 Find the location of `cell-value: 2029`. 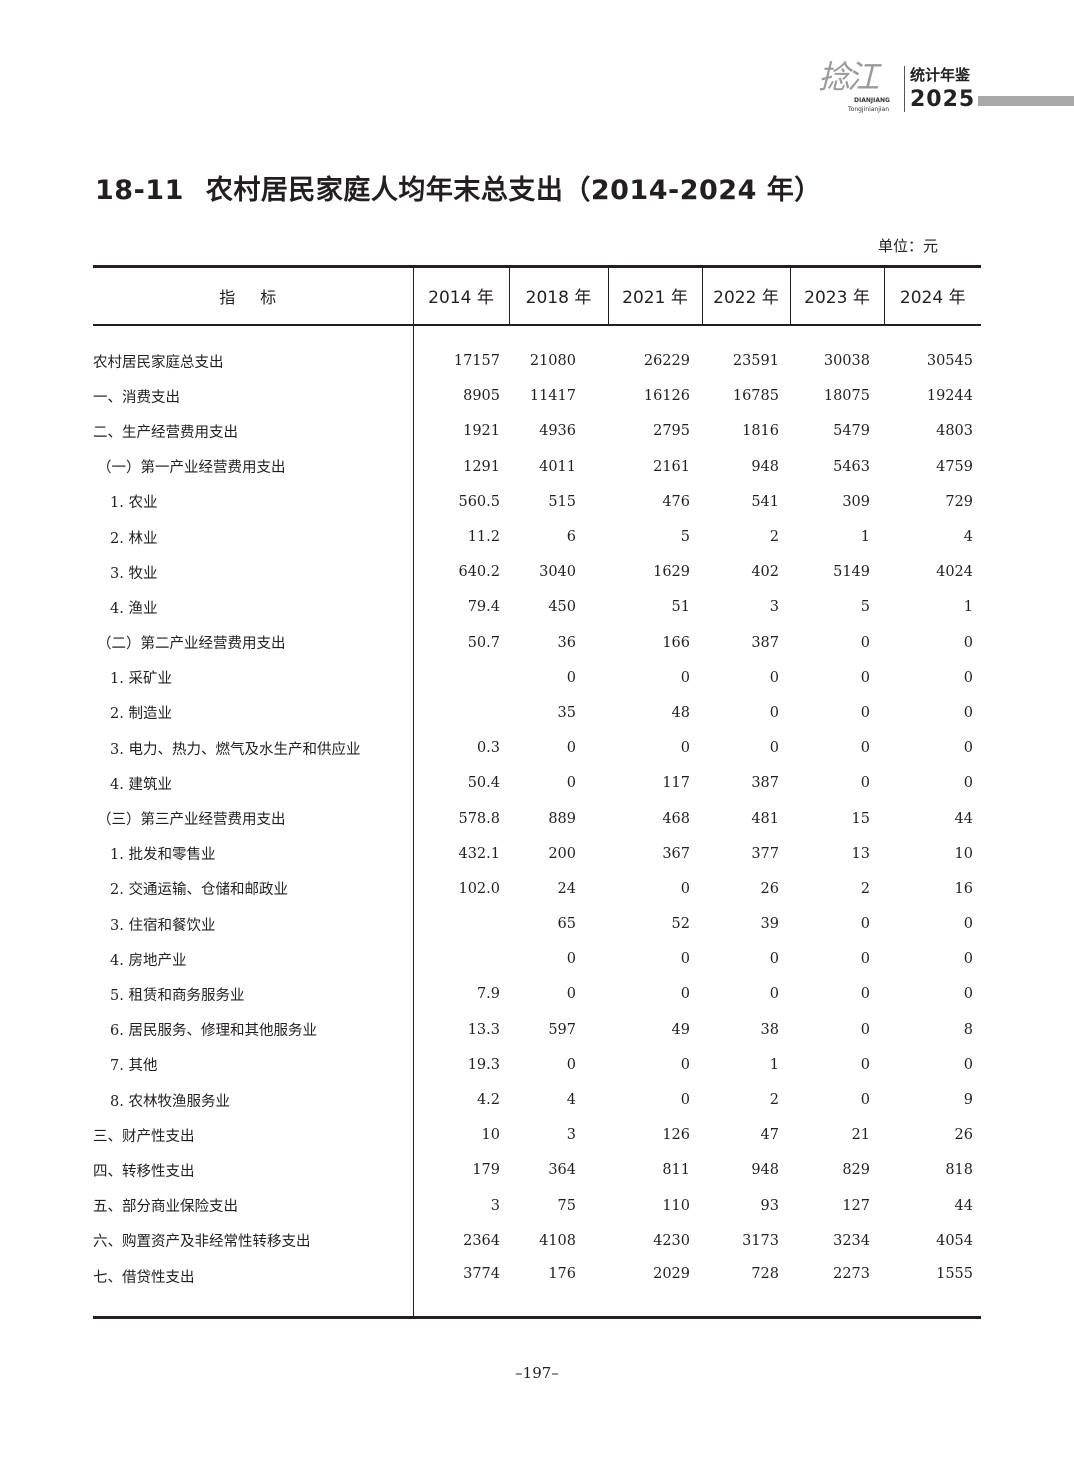

cell-value: 2029 is located at coordinates (655, 1289).